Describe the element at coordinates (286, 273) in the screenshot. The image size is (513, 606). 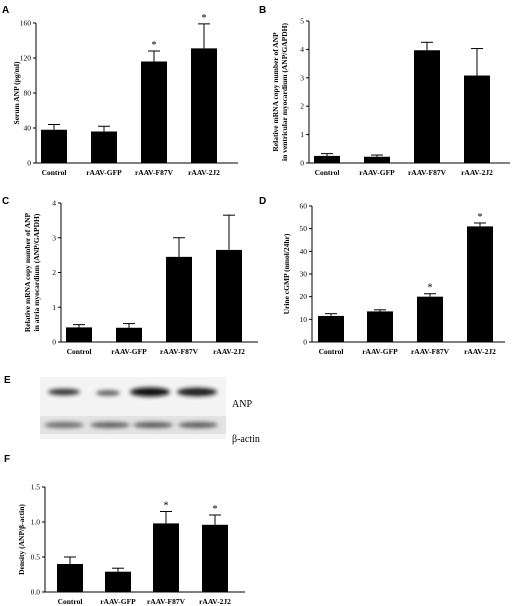
I see `y-axis-label: Urine cGMP (nmol/24hr)` at that location.